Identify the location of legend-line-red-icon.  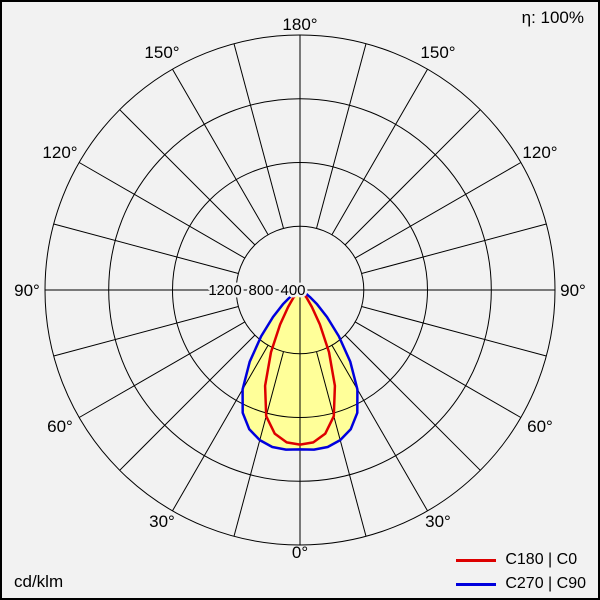
(476, 560).